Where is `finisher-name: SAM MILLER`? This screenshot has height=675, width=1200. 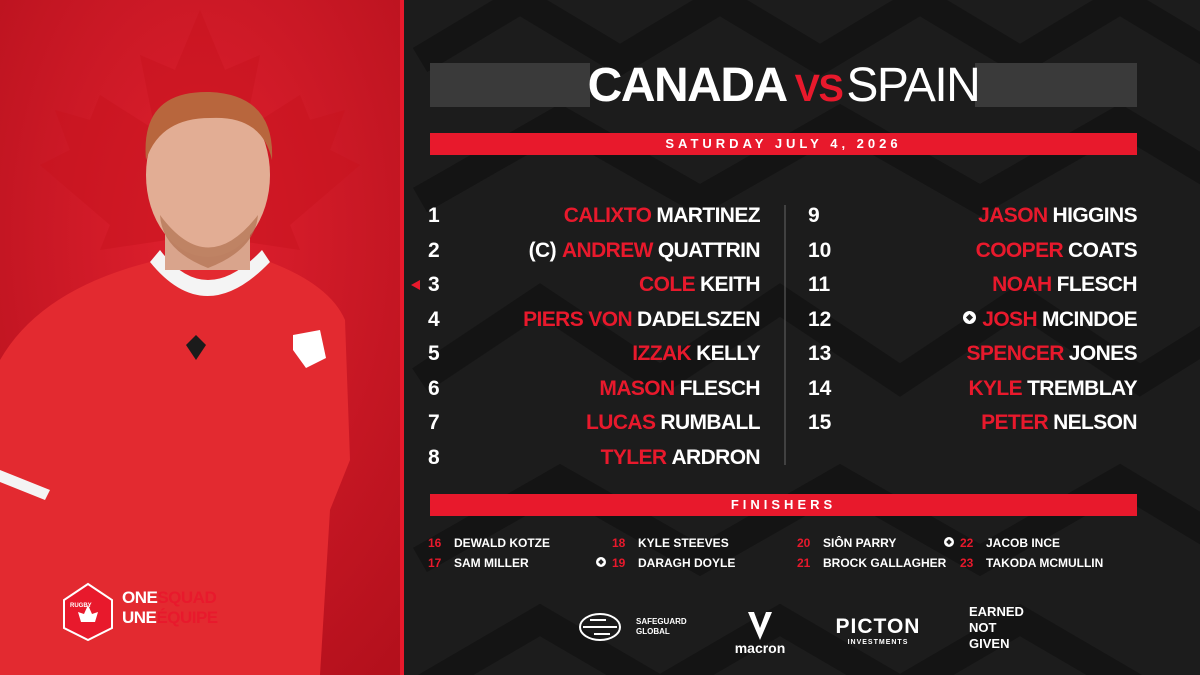 finisher-name: SAM MILLER is located at coordinates (491, 563).